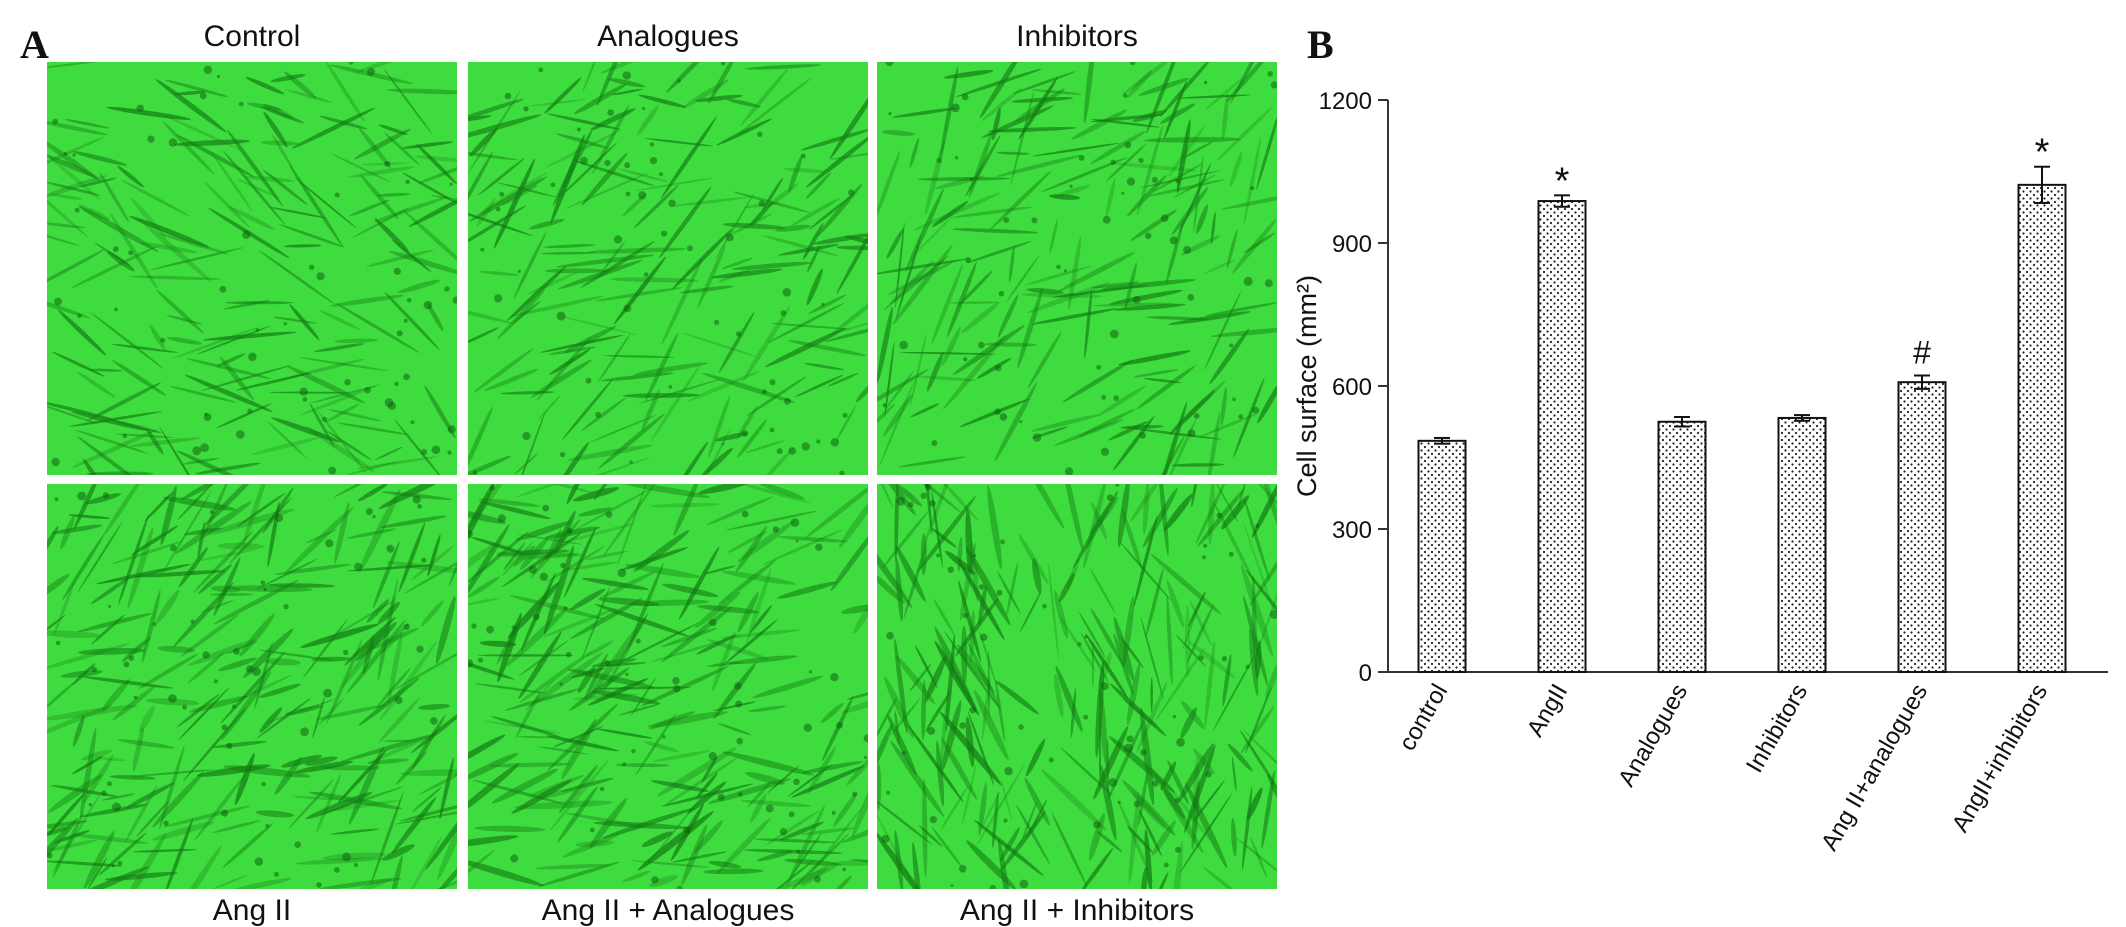 This screenshot has width=2126, height=927. I want to click on x-tick-label: Ang II+analogues, so click(1874, 768).